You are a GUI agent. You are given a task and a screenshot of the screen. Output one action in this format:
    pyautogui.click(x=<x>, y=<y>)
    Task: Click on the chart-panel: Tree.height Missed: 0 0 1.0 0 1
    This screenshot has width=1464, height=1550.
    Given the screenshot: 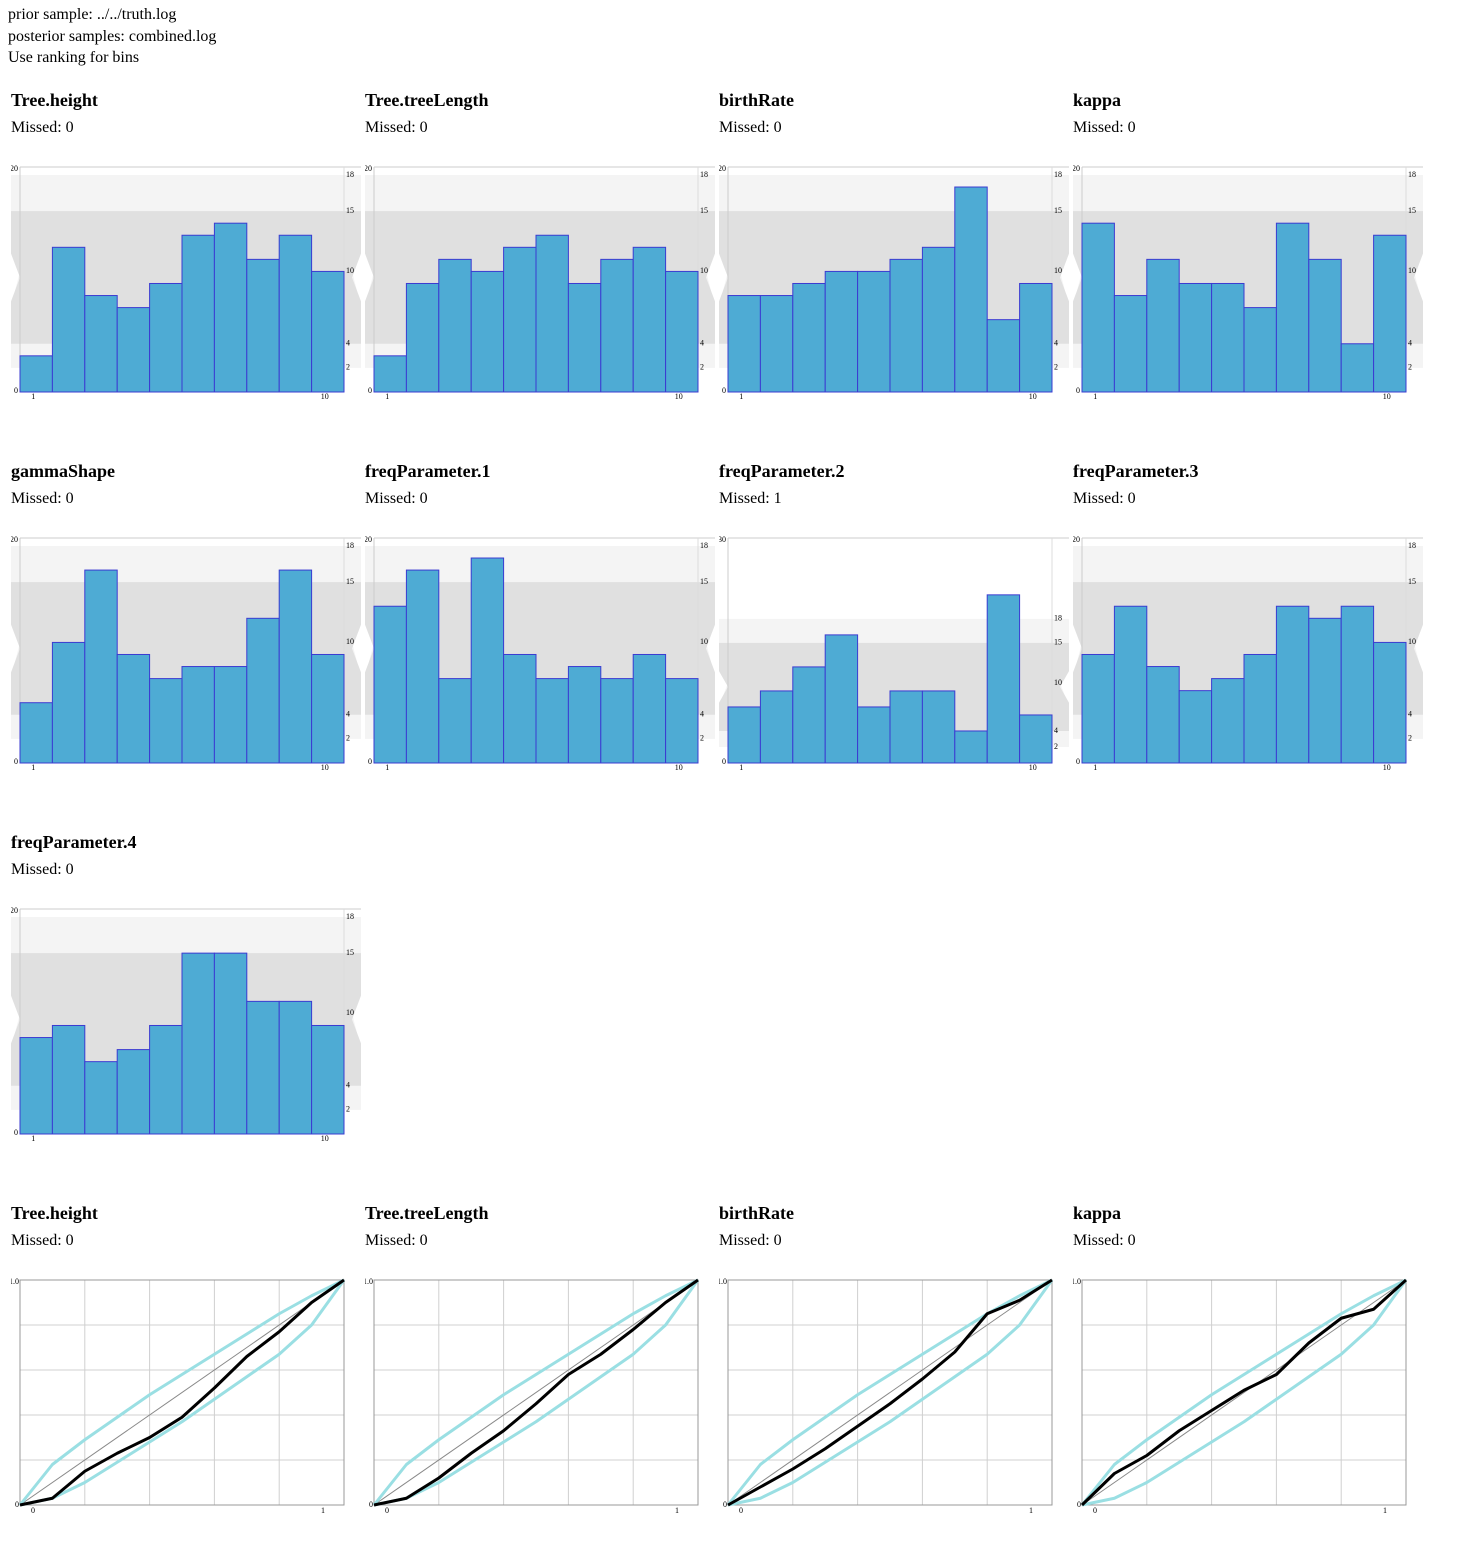 What is the action you would take?
    pyautogui.click(x=186, y=1359)
    